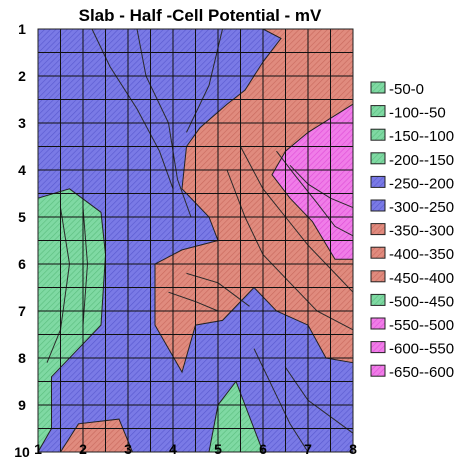 The image size is (475, 460). I want to click on legend-item: -100--50, so click(408, 113).